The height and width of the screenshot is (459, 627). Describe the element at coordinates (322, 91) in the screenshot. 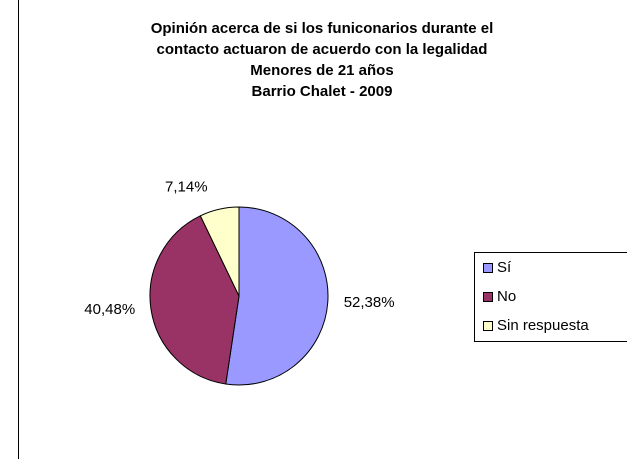

I see `chart-title: Barrio Chalet - 2009` at that location.